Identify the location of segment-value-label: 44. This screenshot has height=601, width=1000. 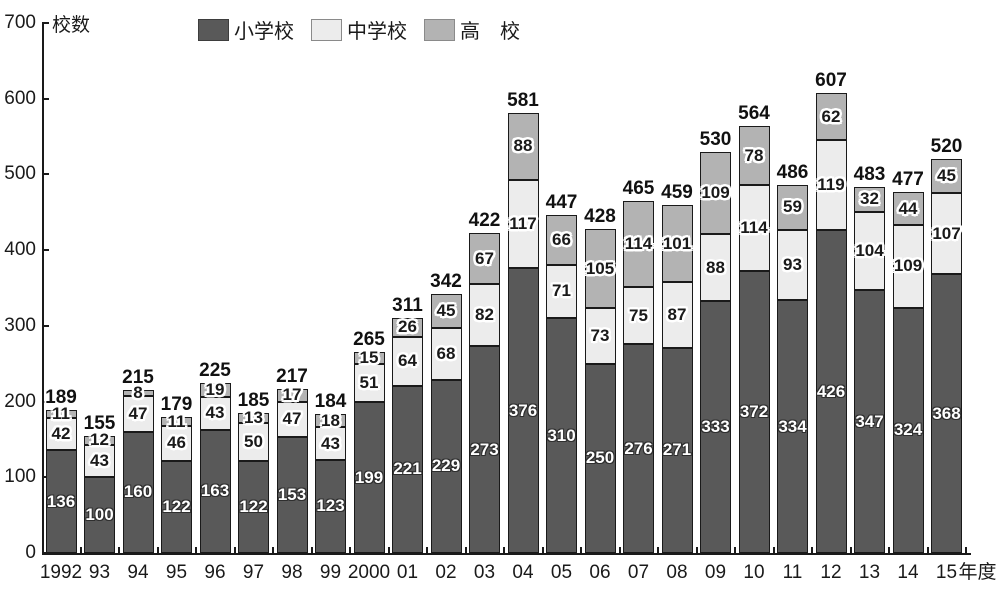
(908, 208).